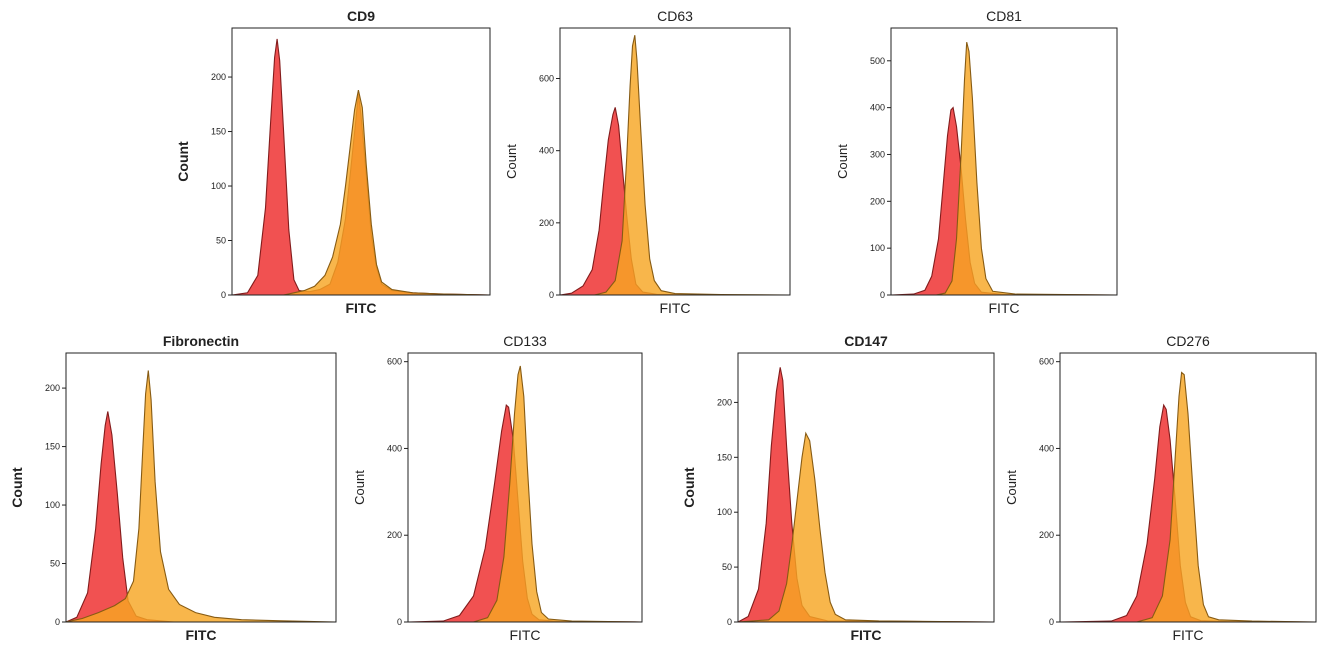 The width and height of the screenshot is (1318, 649). I want to click on panel-cd276: 0 200 400 600 CD276 FITC Count, so click(1160, 488).